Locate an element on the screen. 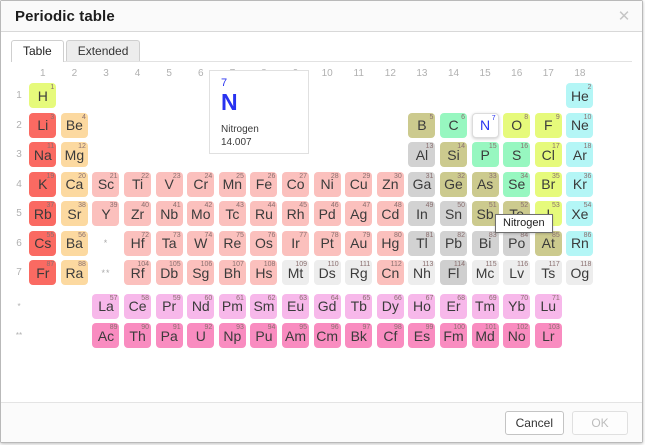 The height and width of the screenshot is (445, 645). element-po: Po 84 is located at coordinates (517, 243).